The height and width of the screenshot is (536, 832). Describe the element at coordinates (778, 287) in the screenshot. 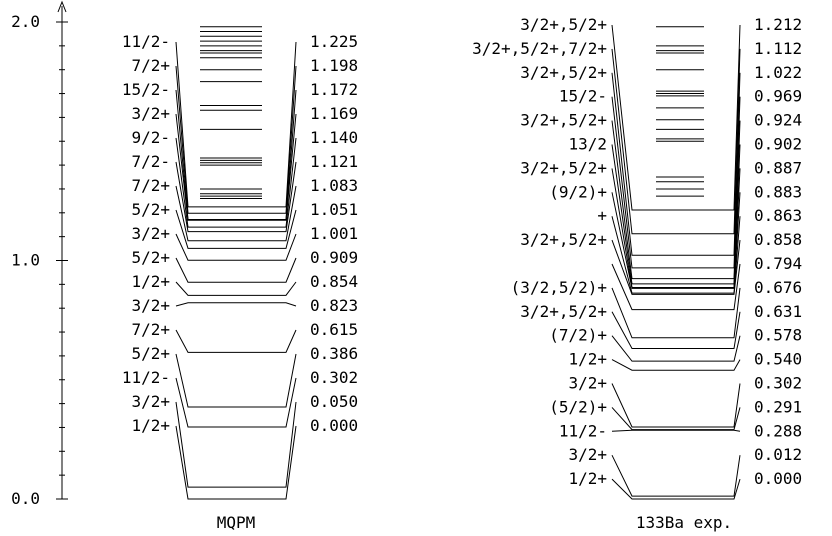

I see `level-energy-label: 0.676` at that location.